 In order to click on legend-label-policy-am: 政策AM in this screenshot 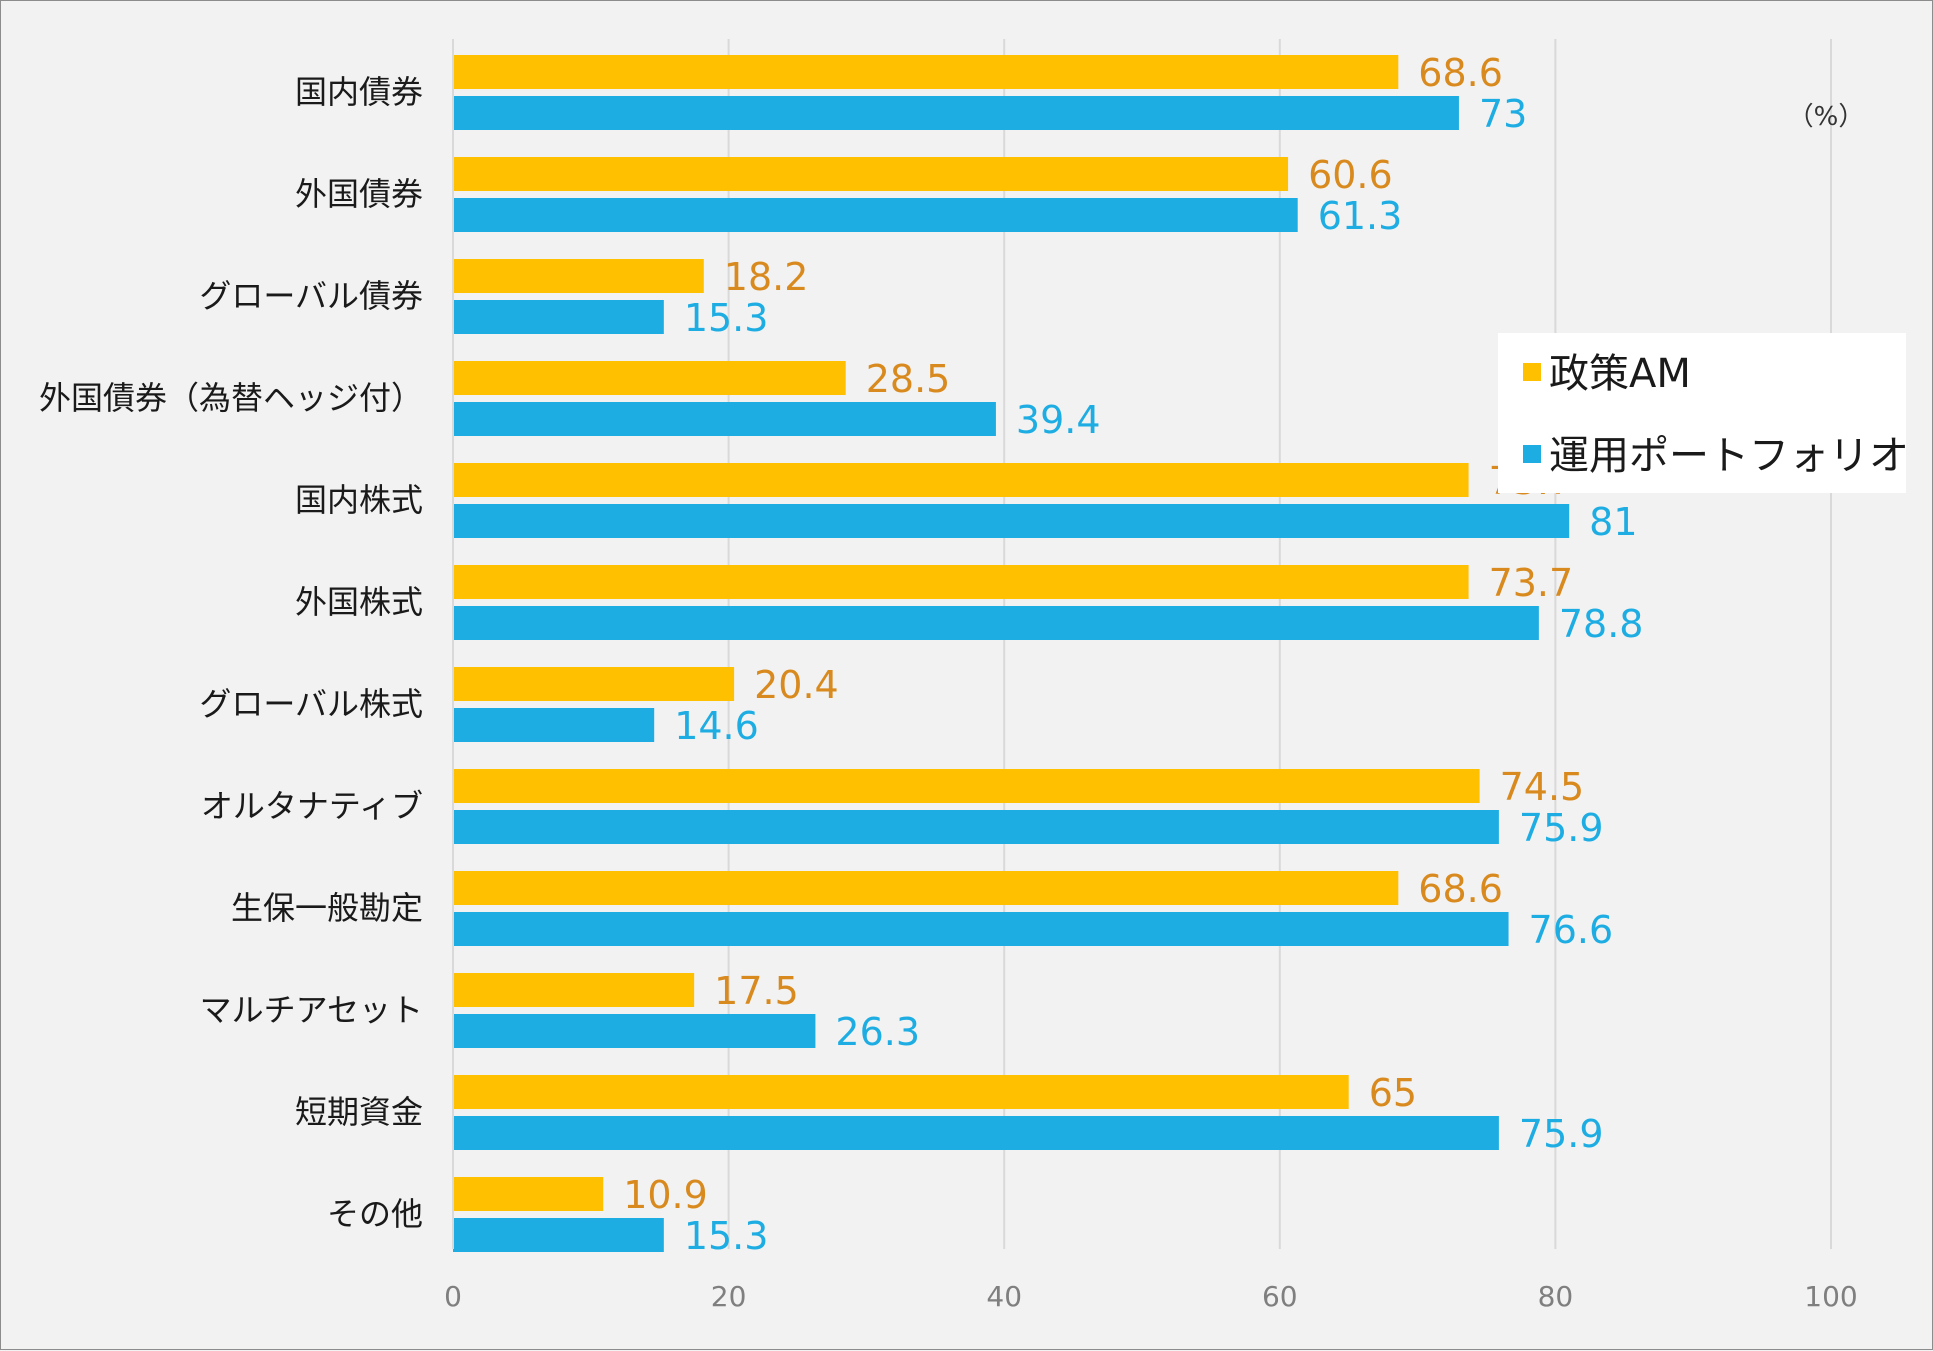, I will do `click(1620, 374)`.